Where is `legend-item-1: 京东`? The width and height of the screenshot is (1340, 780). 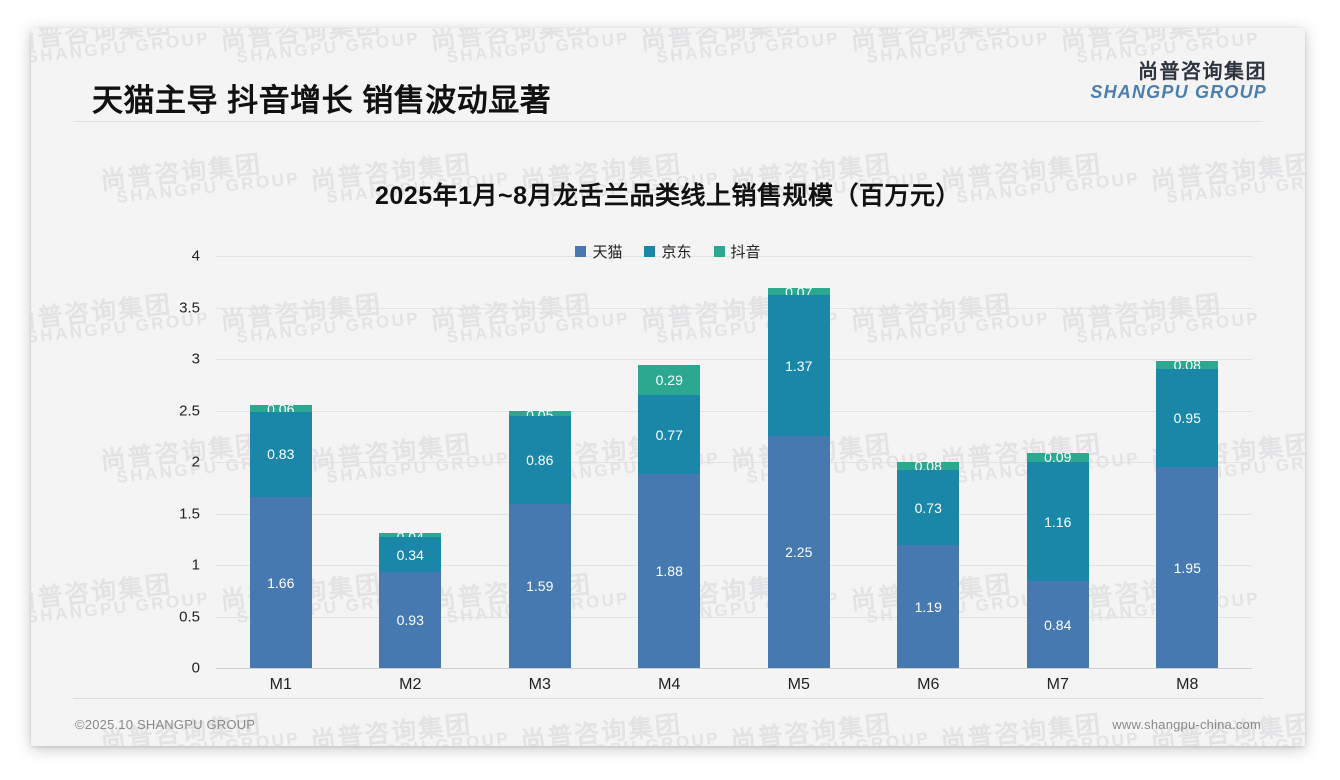 legend-item-1: 京东 is located at coordinates (668, 251).